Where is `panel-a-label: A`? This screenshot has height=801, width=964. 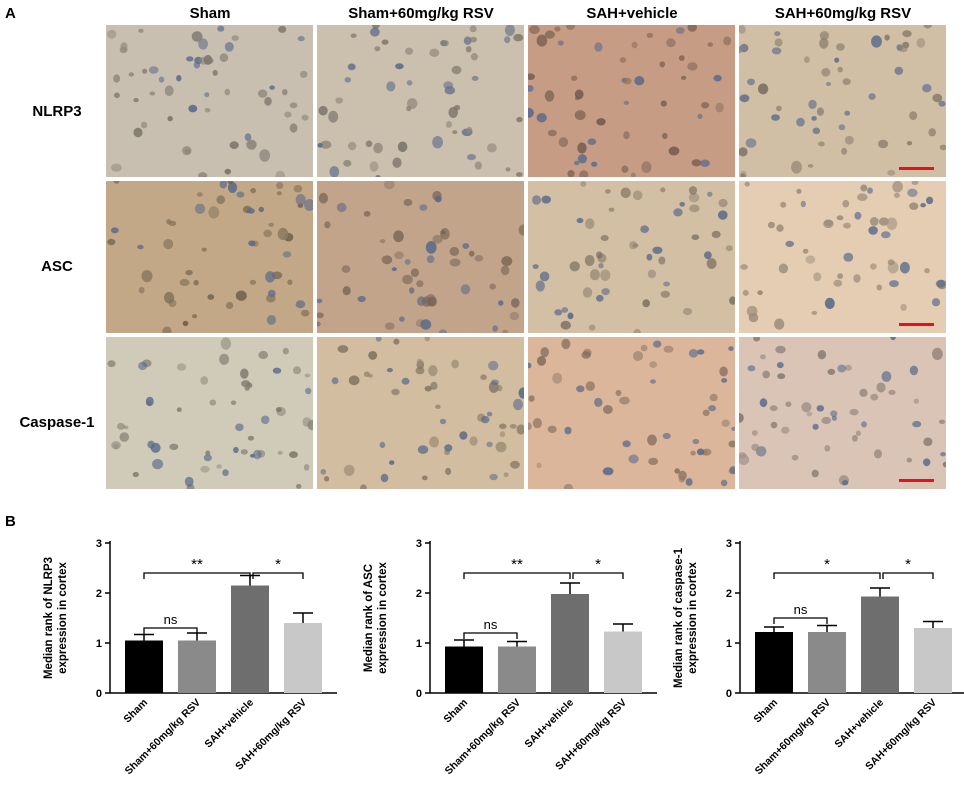
panel-a-label: A is located at coordinates (10, 13).